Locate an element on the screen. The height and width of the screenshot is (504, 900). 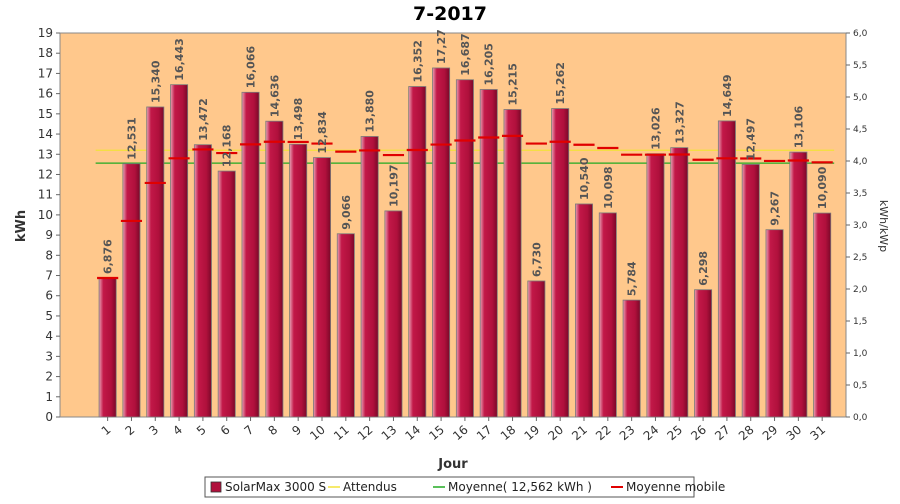
bar-value-label: 12,497 is located at coordinates (751, 139).